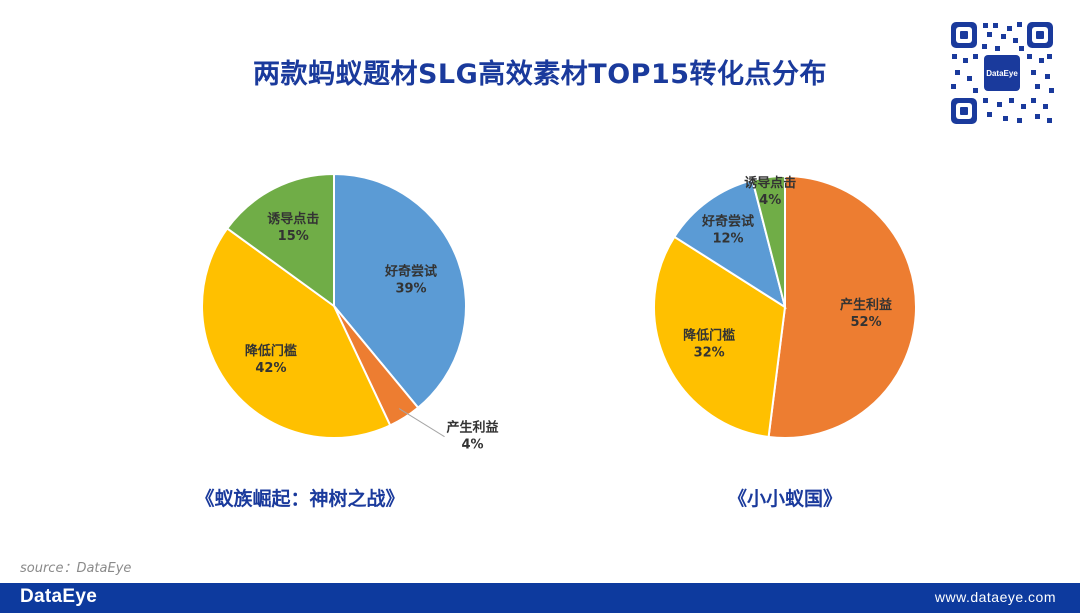 The height and width of the screenshot is (613, 1080). What do you see at coordinates (727, 222) in the screenshot?
I see `slice-label-1-2: 好奇尝试` at bounding box center [727, 222].